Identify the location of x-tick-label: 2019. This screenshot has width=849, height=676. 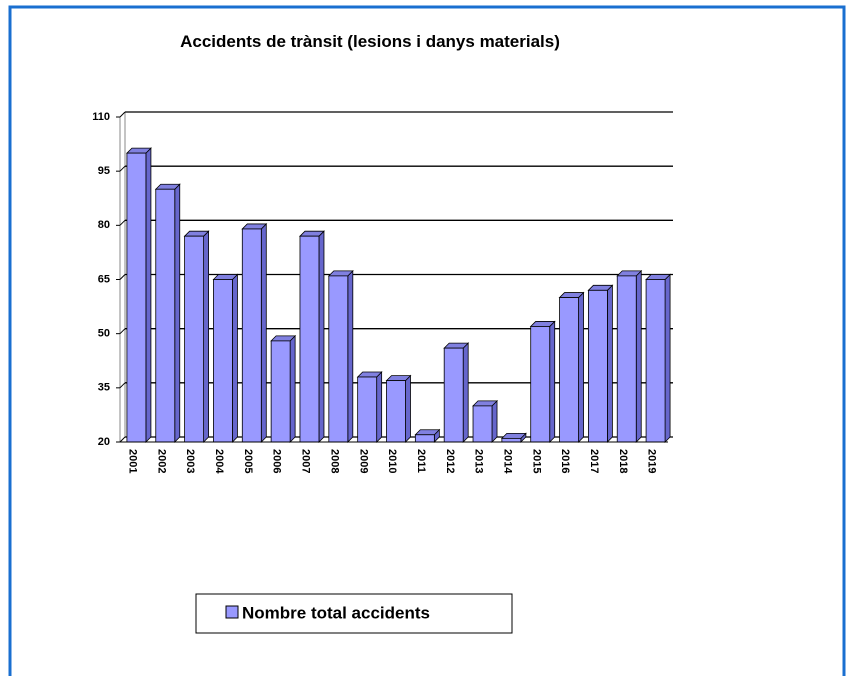
(652, 461).